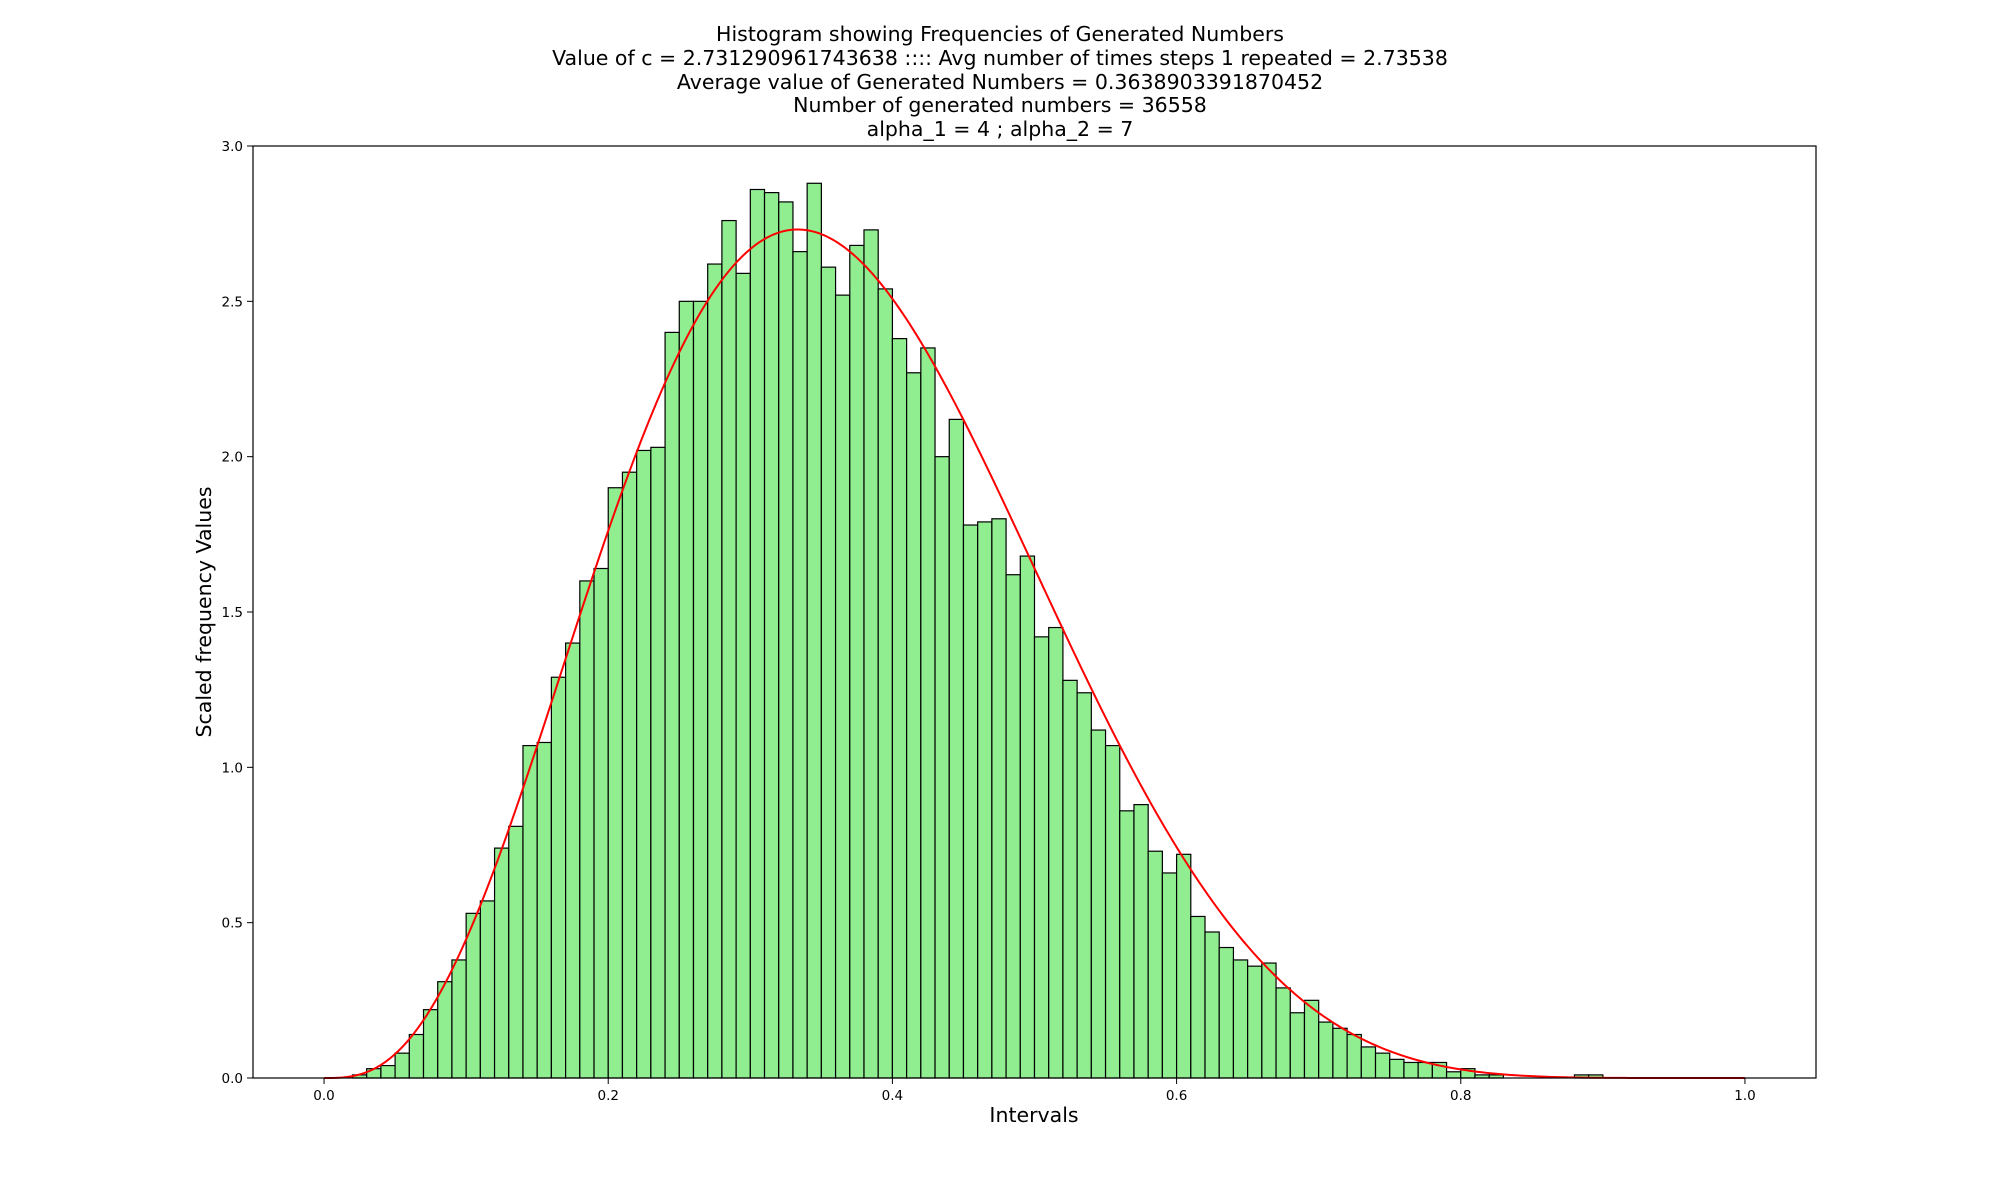 This screenshot has width=2000, height=1200. What do you see at coordinates (323, 1096) in the screenshot?
I see `x-tick-label: 0.0` at bounding box center [323, 1096].